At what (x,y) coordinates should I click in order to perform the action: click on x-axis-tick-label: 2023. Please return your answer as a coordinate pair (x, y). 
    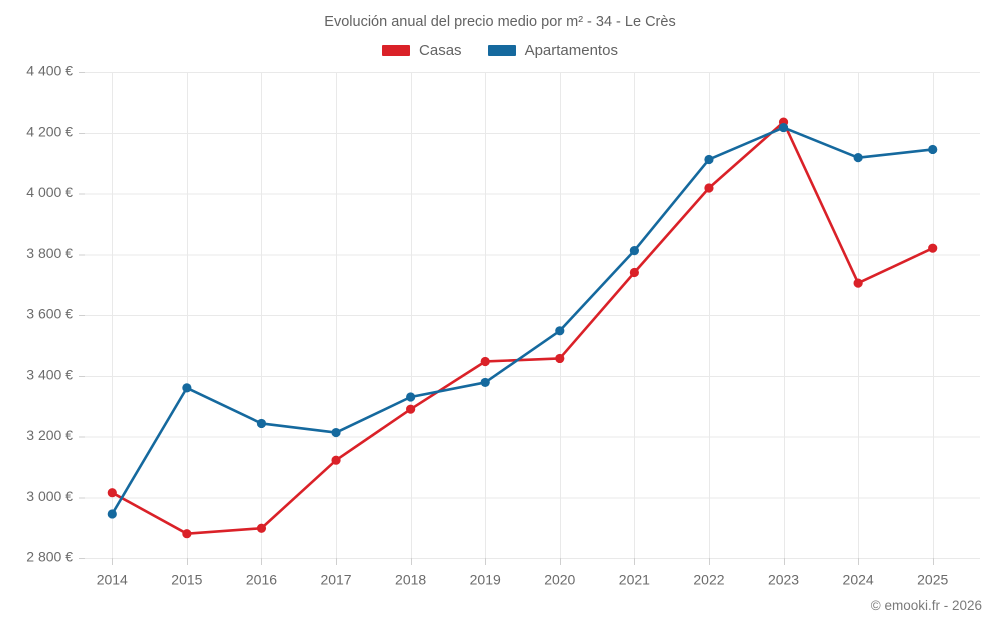
    Looking at the image, I should click on (783, 579).